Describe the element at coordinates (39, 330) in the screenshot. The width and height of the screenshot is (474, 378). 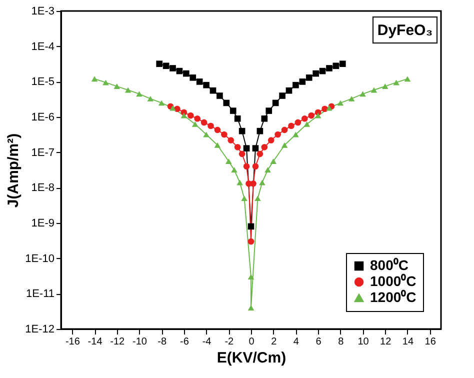
I see `y-tick-label: 1E-12` at that location.